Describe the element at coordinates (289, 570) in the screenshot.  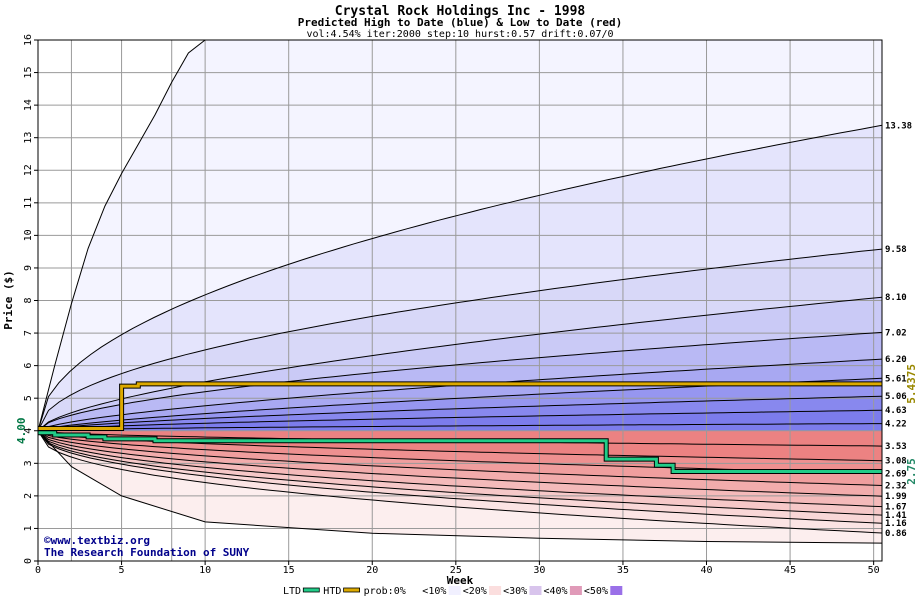
I see `x-tick-label: 15` at that location.